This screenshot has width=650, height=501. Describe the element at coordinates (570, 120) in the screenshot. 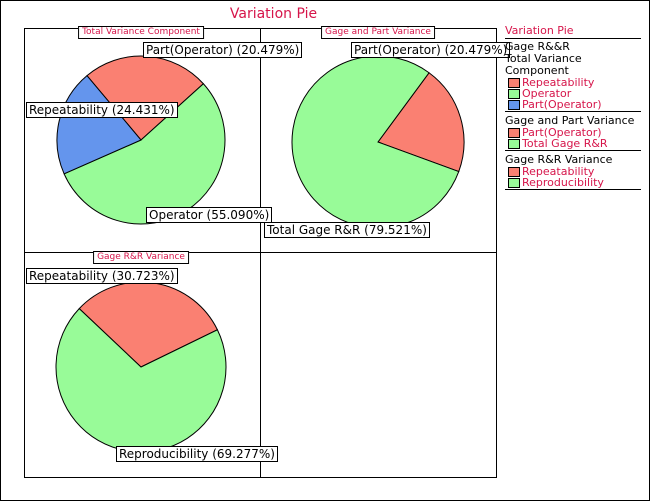

I see `legend-group-title: Gage and Part Variance` at that location.